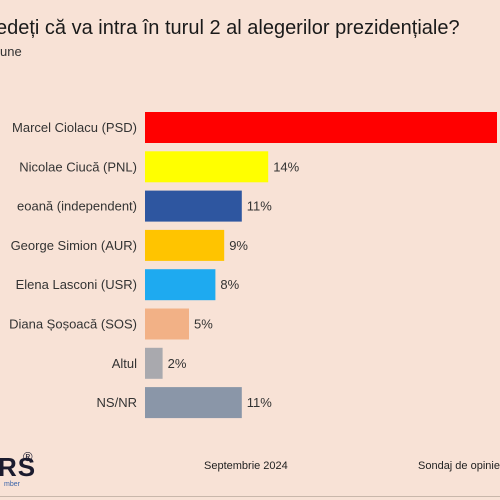  Describe the element at coordinates (459, 466) in the screenshot. I see `footer-source: Sondaj de opinie` at that location.